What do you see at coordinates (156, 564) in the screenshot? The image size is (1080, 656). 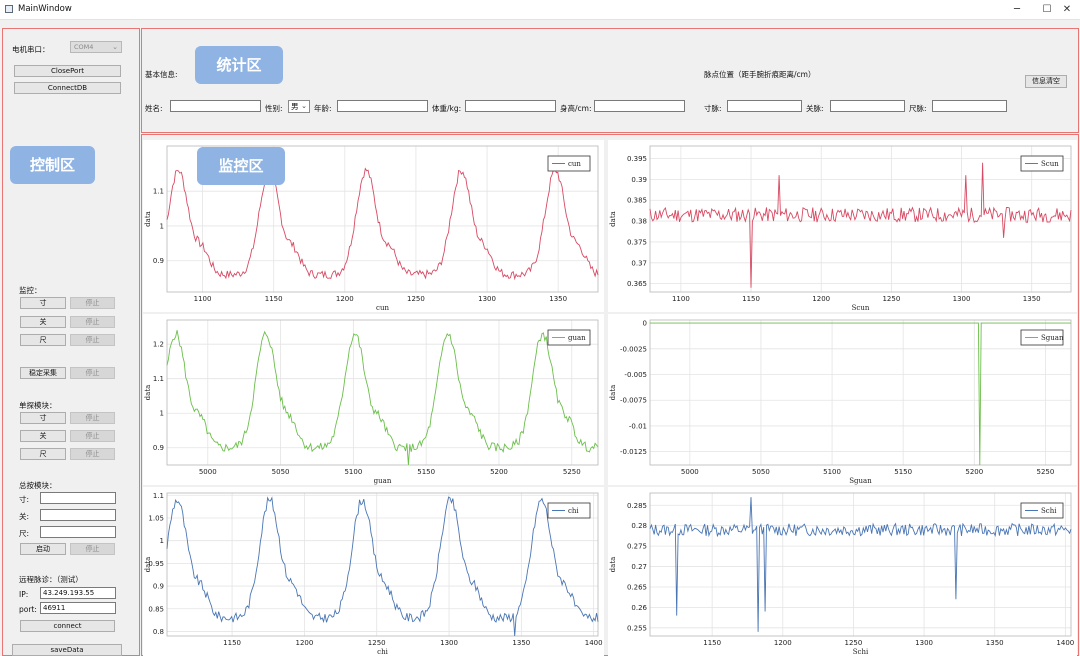 I see `y-tick-label: 0.95` at bounding box center [156, 564].